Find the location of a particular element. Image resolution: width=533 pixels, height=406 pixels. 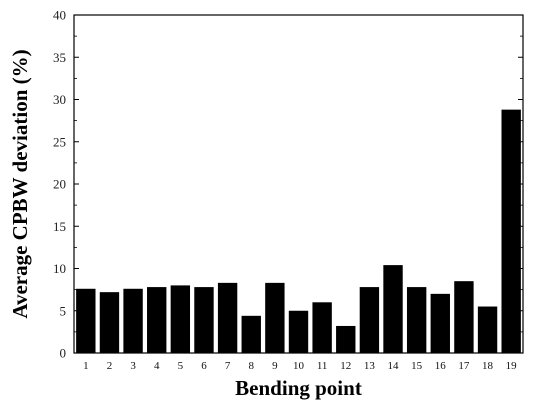

x-tick-label: 1 is located at coordinates (86, 366).